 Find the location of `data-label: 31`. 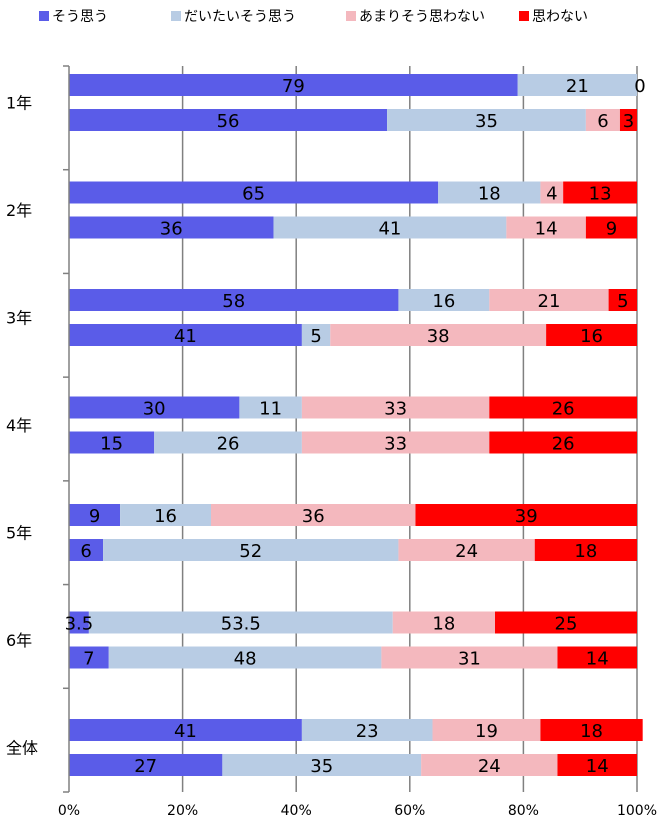

data-label: 31 is located at coordinates (469, 659).